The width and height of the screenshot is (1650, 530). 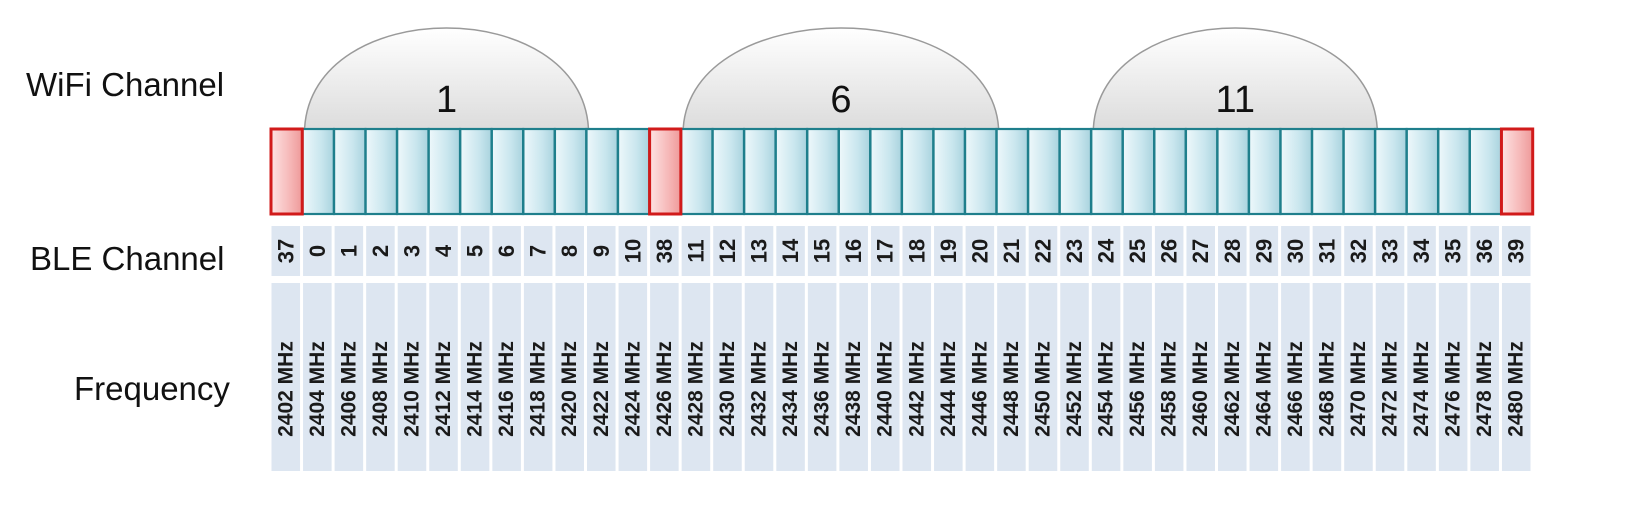 I want to click on frequency-label: 2466 MHz, so click(x=1295, y=389).